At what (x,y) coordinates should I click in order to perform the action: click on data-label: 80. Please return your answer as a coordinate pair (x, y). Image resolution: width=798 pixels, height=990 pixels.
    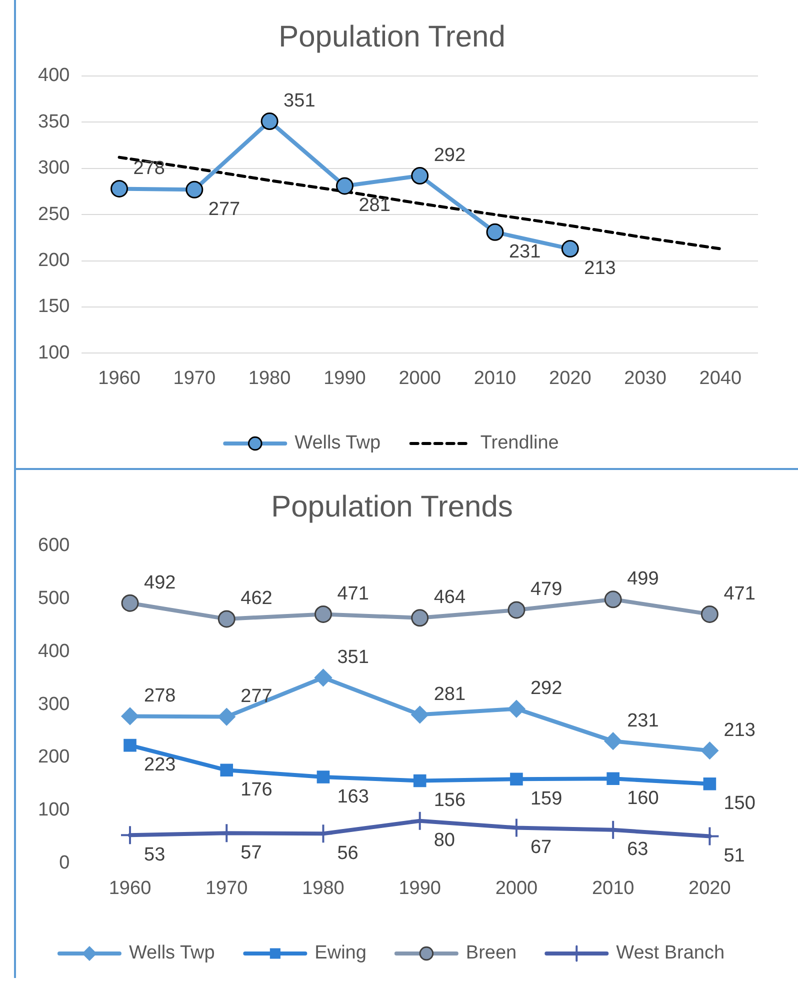
    Looking at the image, I should click on (444, 841).